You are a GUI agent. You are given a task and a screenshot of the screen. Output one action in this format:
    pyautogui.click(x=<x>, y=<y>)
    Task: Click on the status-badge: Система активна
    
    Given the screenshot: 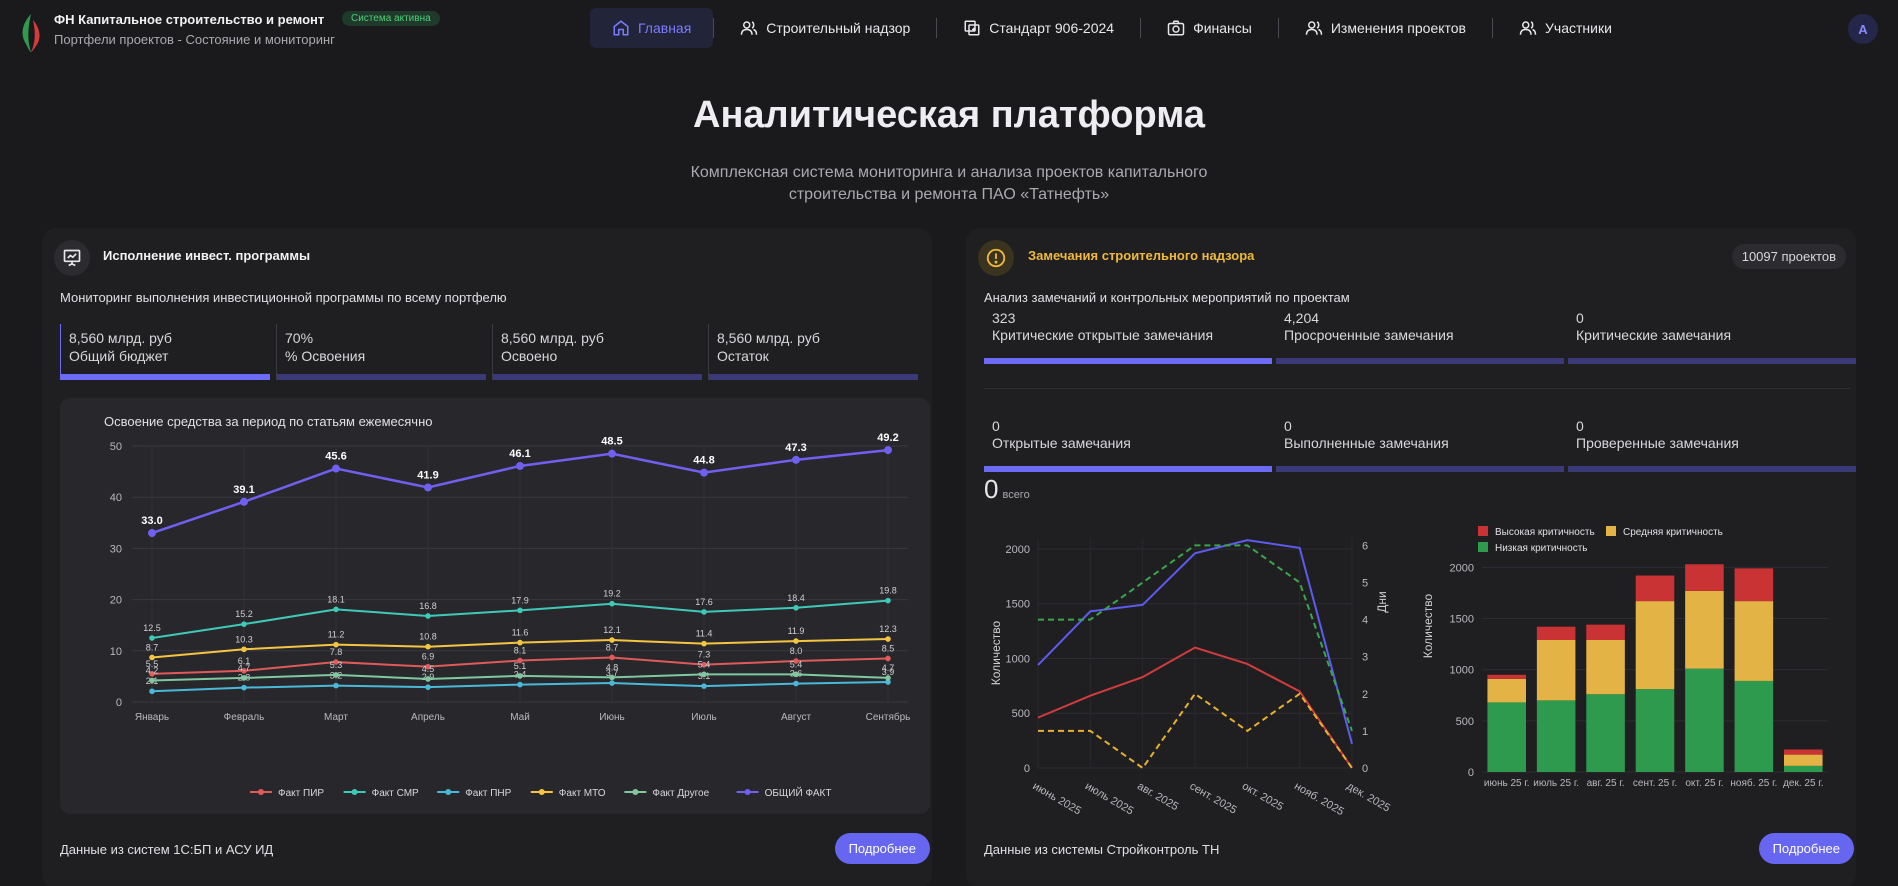 What is the action you would take?
    pyautogui.click(x=391, y=18)
    